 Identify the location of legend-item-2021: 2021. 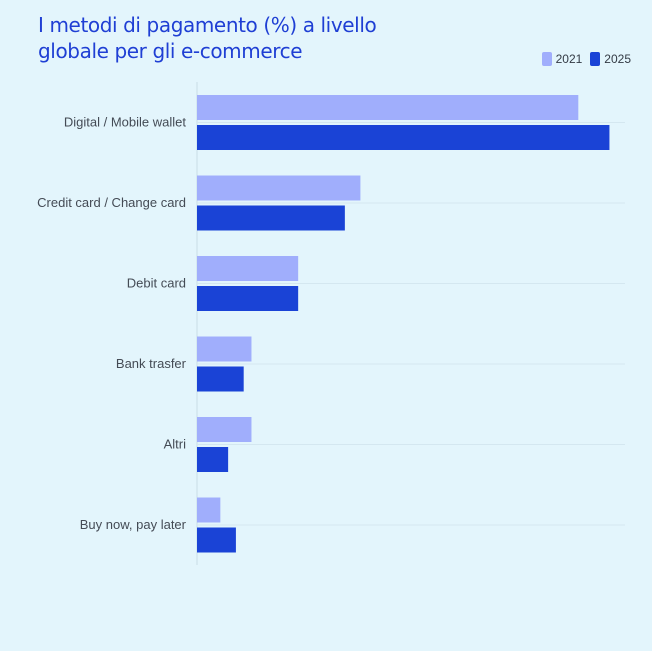
(562, 59).